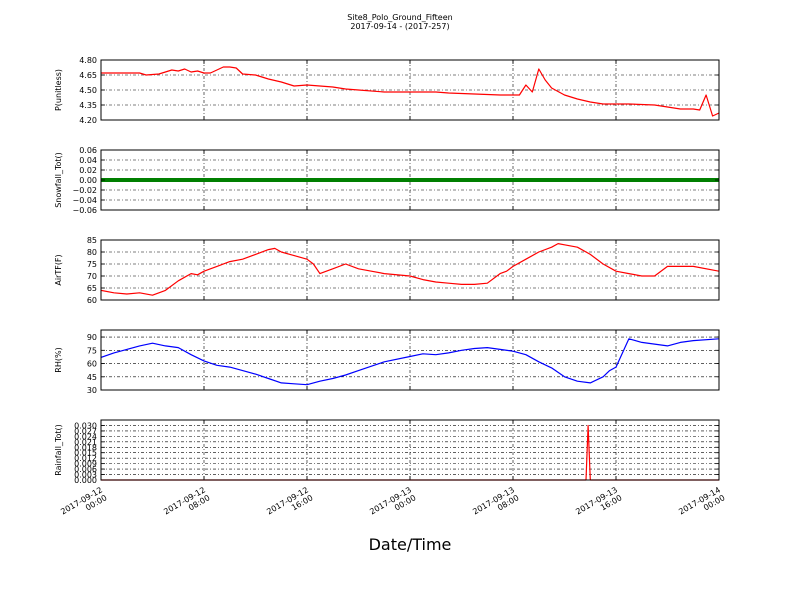 This screenshot has width=800, height=600. I want to click on y-tick-label: 4.50, so click(88, 90).